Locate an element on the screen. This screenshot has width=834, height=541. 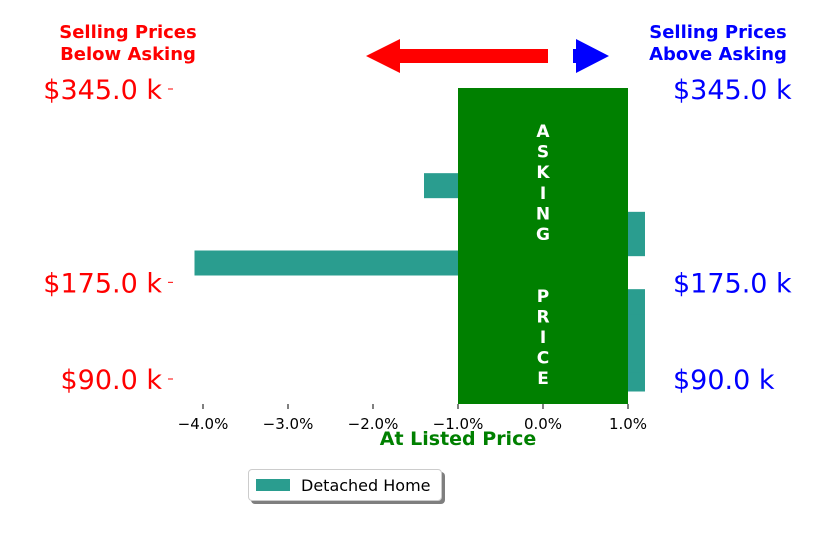
x-tick-label: 1.0% is located at coordinates (628, 424).